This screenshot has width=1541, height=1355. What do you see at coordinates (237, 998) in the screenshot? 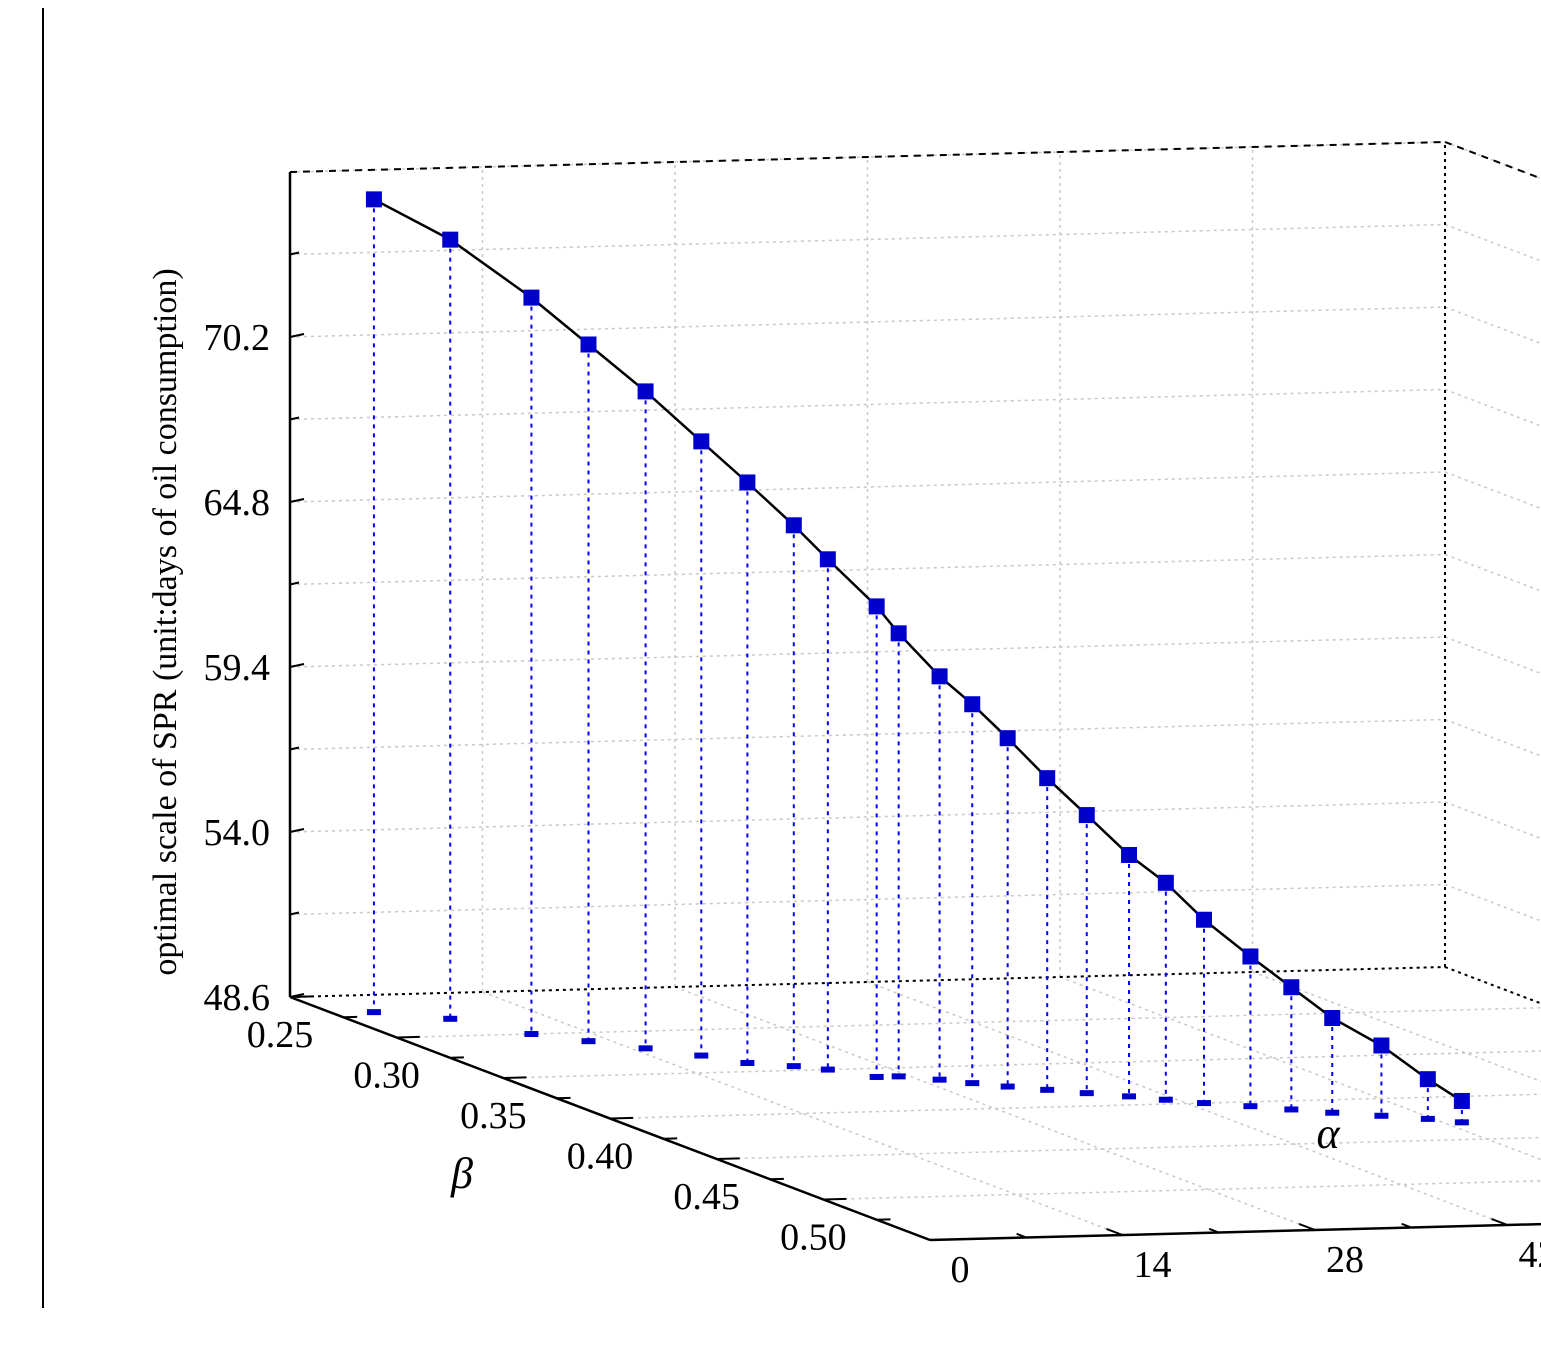
I see `z-tick-label: 48.6` at bounding box center [237, 998].